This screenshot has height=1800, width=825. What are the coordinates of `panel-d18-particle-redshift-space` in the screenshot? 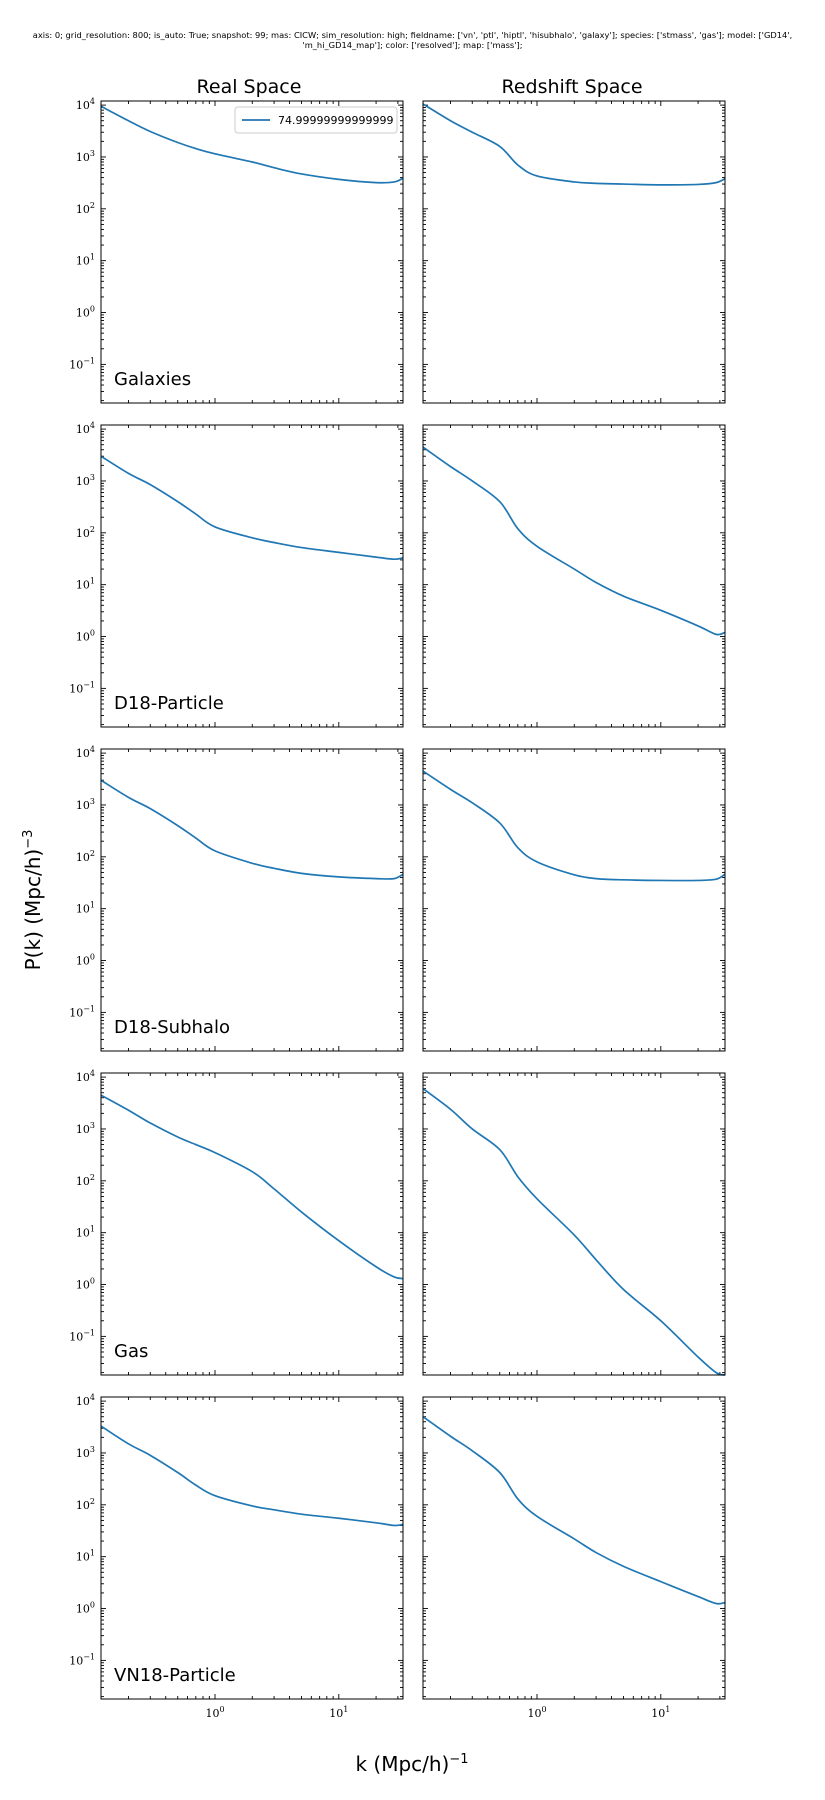 It's located at (574, 576).